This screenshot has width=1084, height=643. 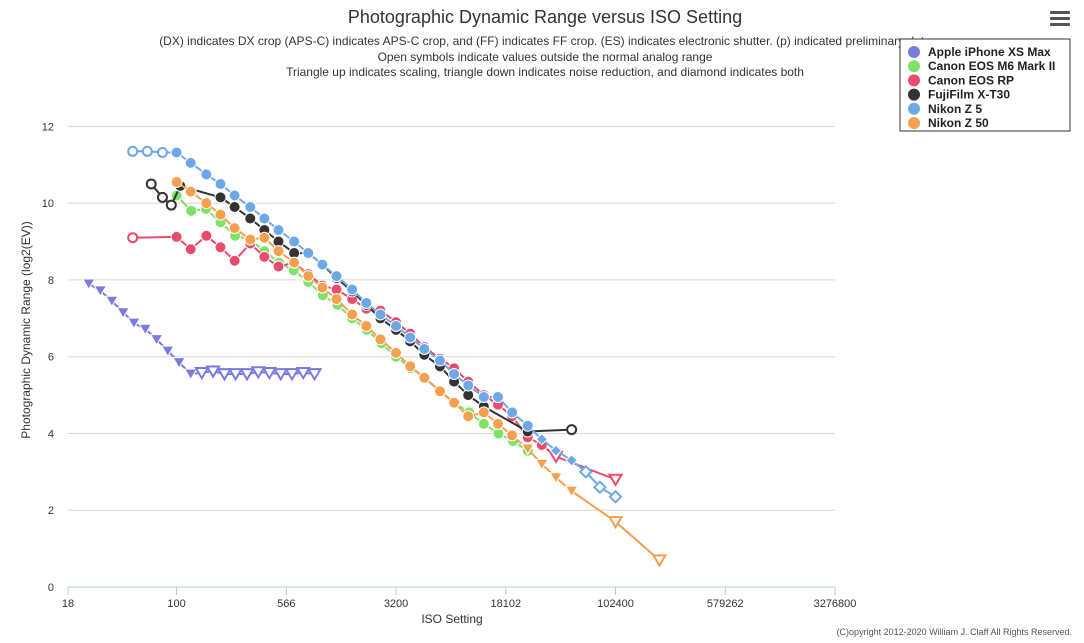 I want to click on legend-item-label: Canon EOS M6 Mark II, so click(x=991, y=66).